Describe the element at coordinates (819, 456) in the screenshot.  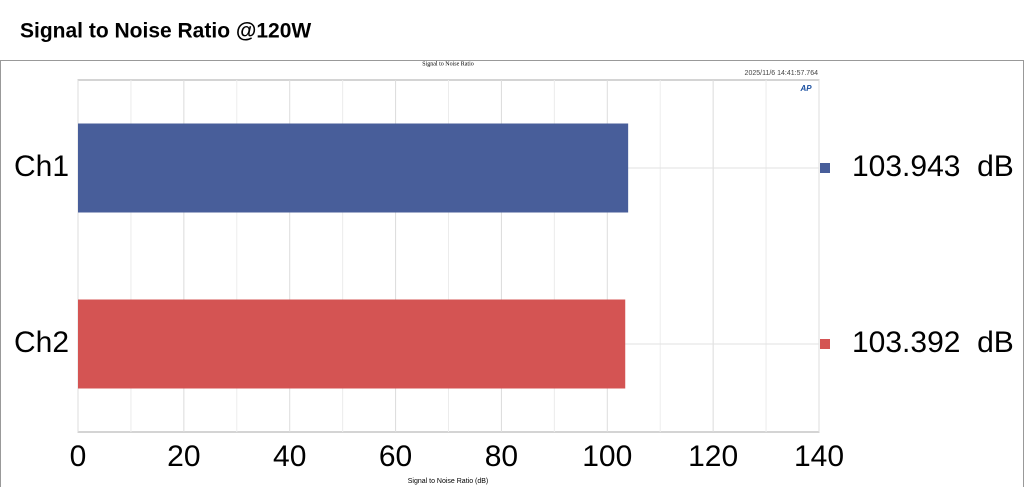
I see `x-tick-label: 140` at that location.